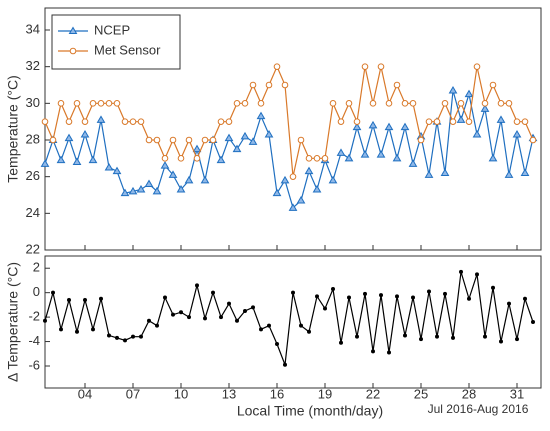 This screenshot has width=550, height=431. What do you see at coordinates (34, 316) in the screenshot?
I see `y-tick-label: -2` at bounding box center [34, 316].